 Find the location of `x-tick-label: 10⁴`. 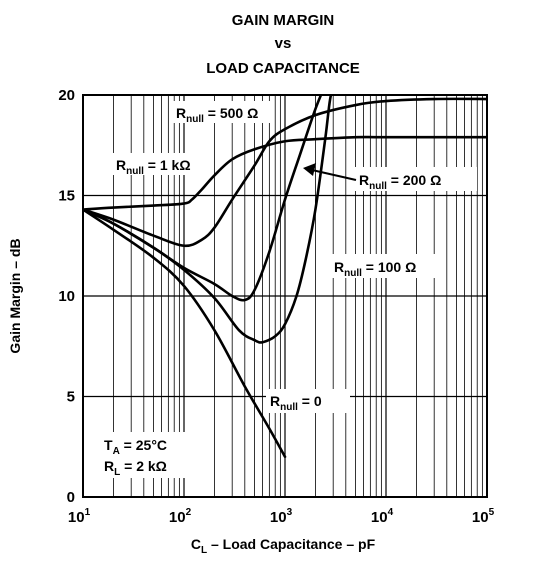

x-tick-label: 10⁴ is located at coordinates (382, 516).